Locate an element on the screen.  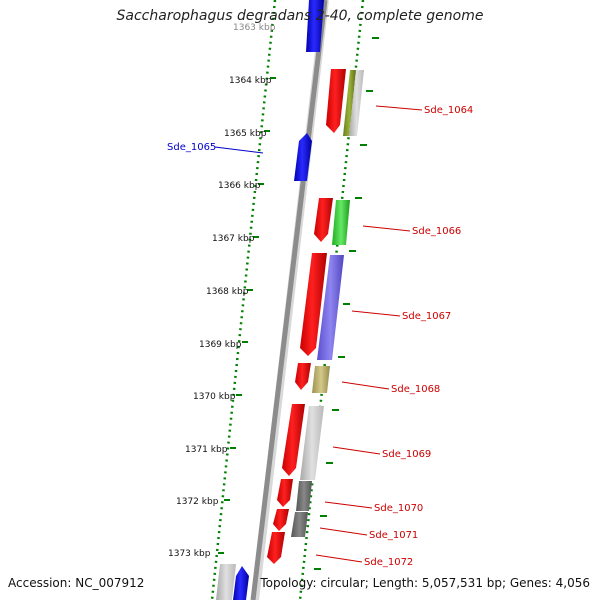
tick-label: 1366 kbp is located at coordinates (239, 186).